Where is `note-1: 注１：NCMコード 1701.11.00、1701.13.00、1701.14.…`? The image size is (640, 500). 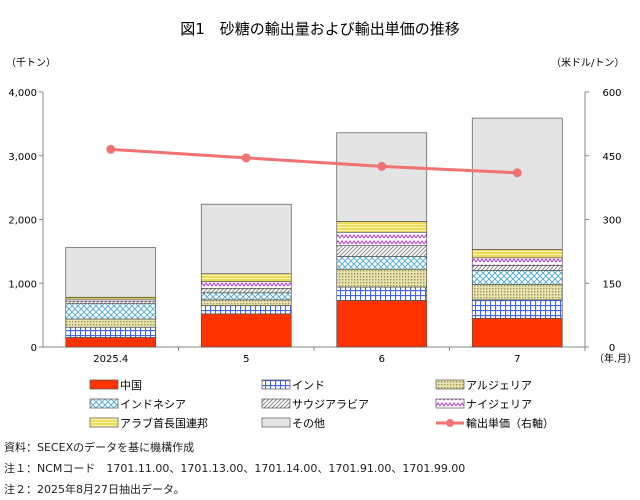 note-1: 注１：NCMコード 1701.11.00、1701.13.00、1701.14.… is located at coordinates (235, 468).